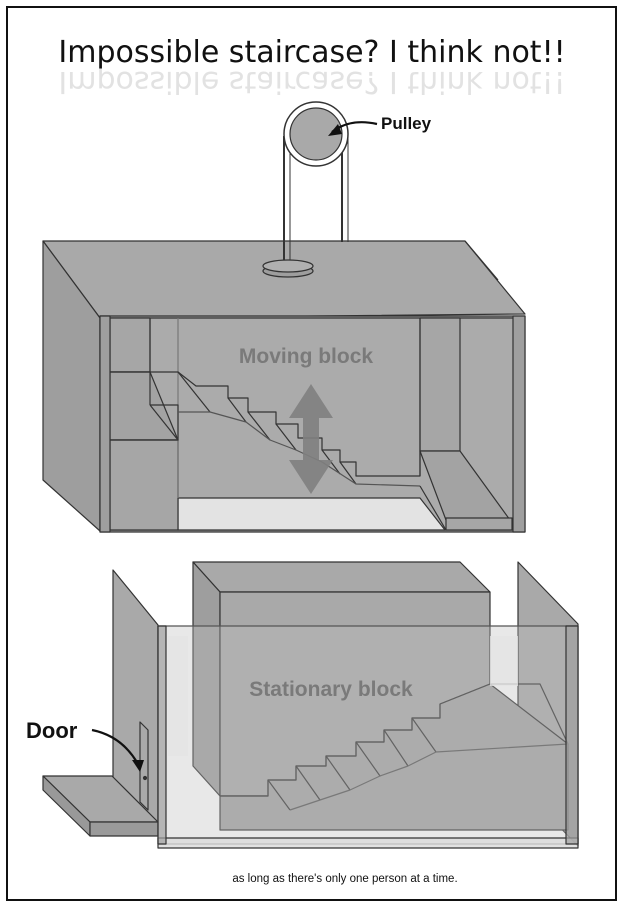  Describe the element at coordinates (105, 424) in the screenshot. I see `moving-front-left-frame` at that location.